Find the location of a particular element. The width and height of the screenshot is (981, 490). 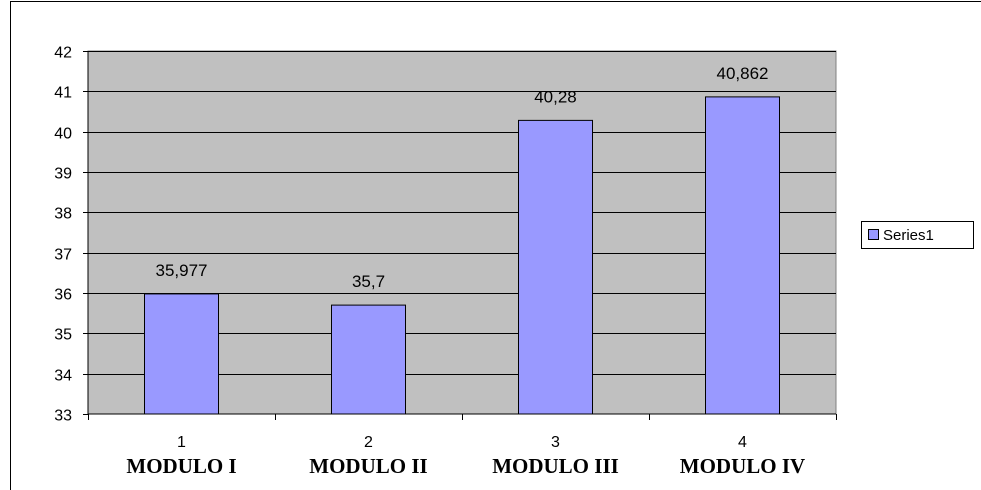

module-labels: MODULO I MODULO II MODULO III MODULO IV is located at coordinates (465, 466).